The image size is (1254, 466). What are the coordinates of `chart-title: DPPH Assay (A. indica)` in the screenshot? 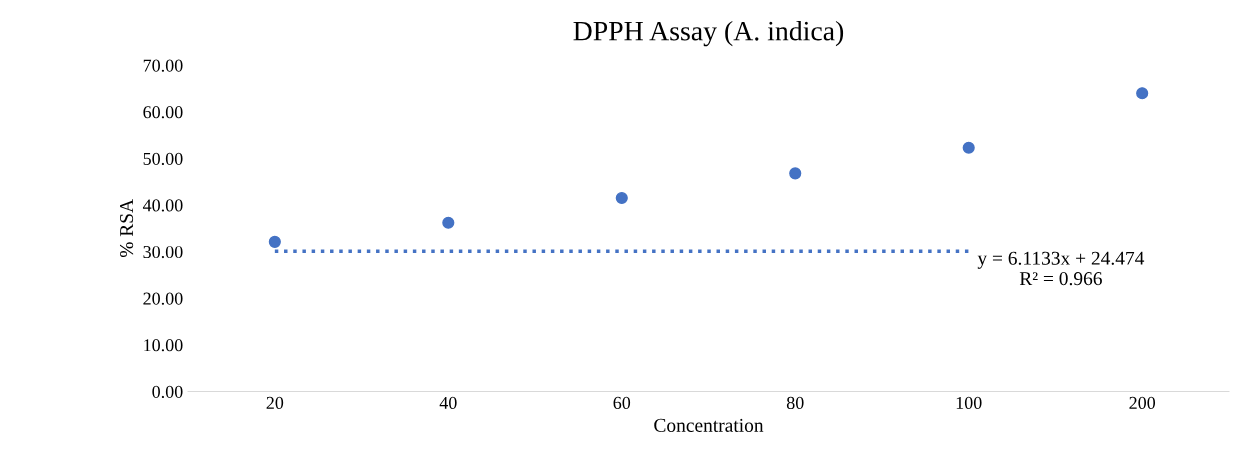 It's located at (708, 33).